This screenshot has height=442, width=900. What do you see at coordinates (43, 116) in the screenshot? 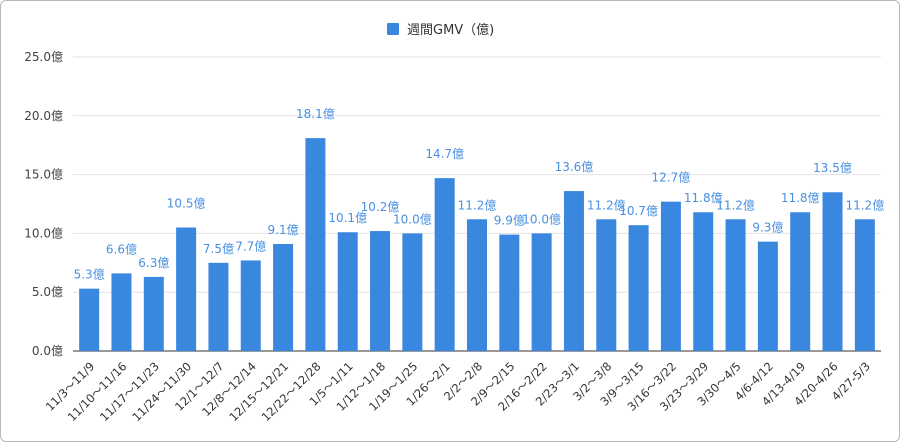
I see `y-tick-label: 20.0億` at bounding box center [43, 116].